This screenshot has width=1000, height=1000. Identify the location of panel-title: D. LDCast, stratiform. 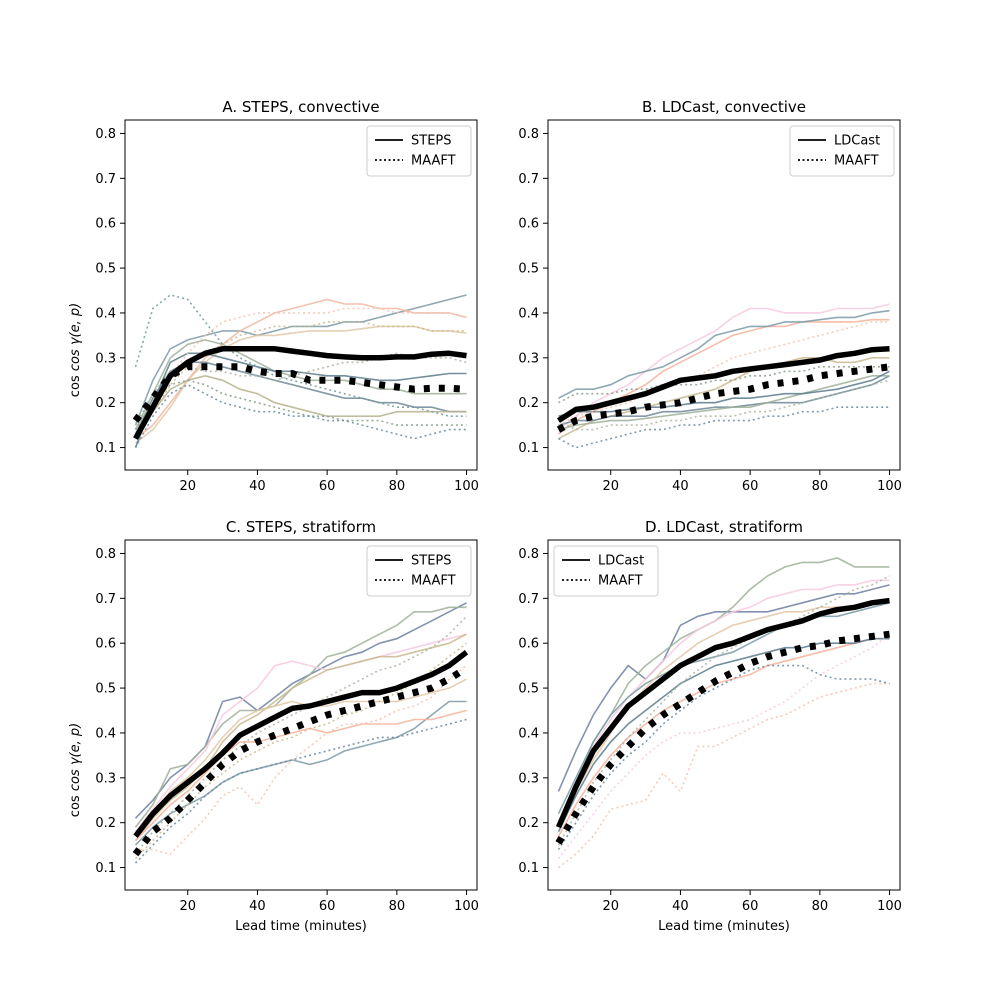
(724, 527).